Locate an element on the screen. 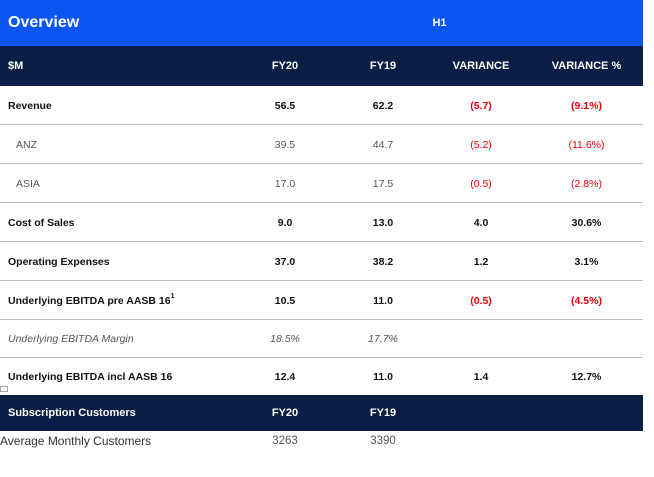 The width and height of the screenshot is (654, 477). column-header-fy20: FY20 is located at coordinates (285, 66).